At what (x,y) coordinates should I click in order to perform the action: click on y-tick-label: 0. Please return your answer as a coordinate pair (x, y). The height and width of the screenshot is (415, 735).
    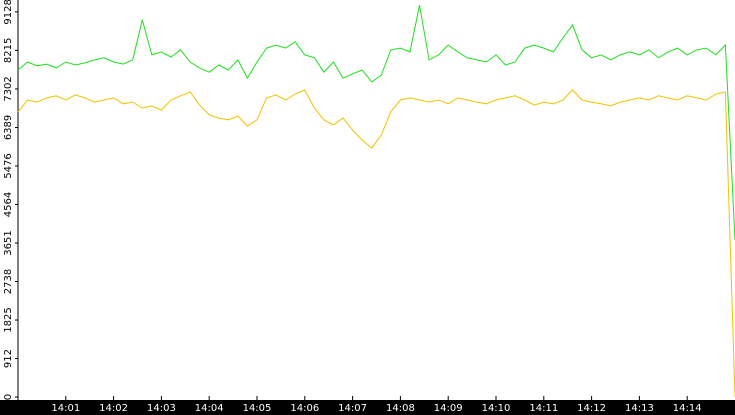
    Looking at the image, I should click on (8, 397).